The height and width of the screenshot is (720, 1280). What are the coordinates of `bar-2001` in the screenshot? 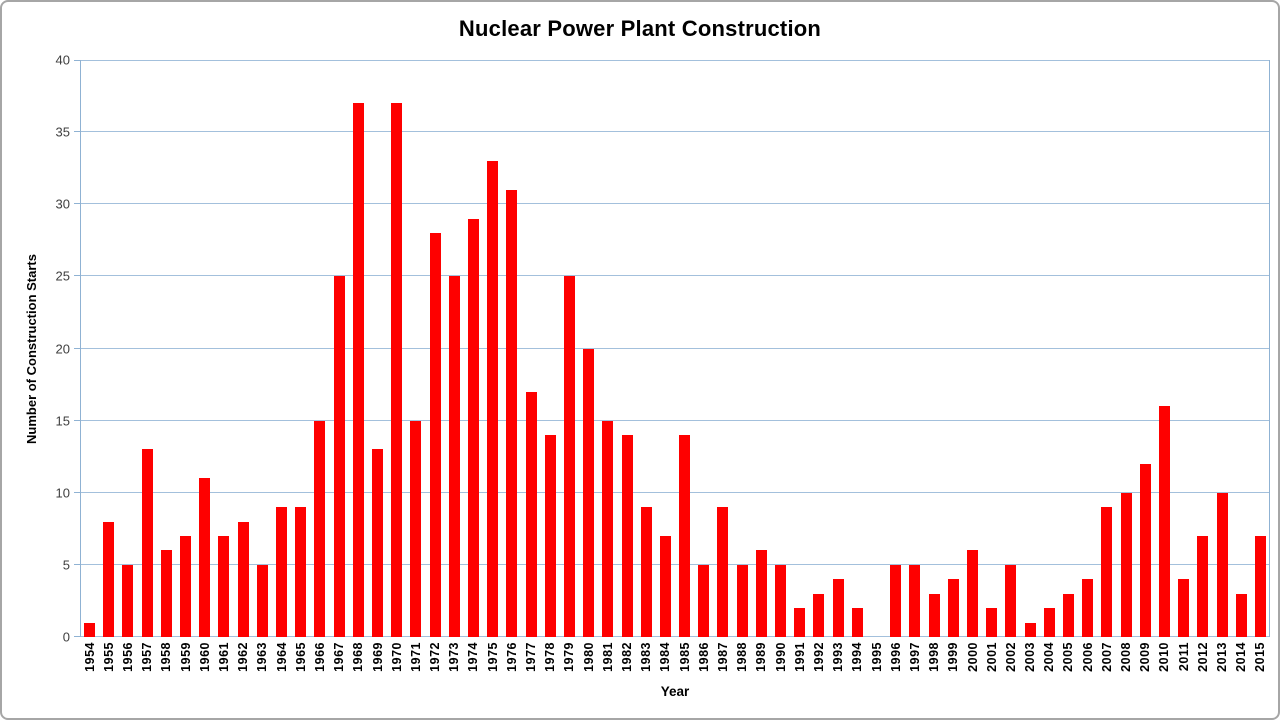 It's located at (992, 622).